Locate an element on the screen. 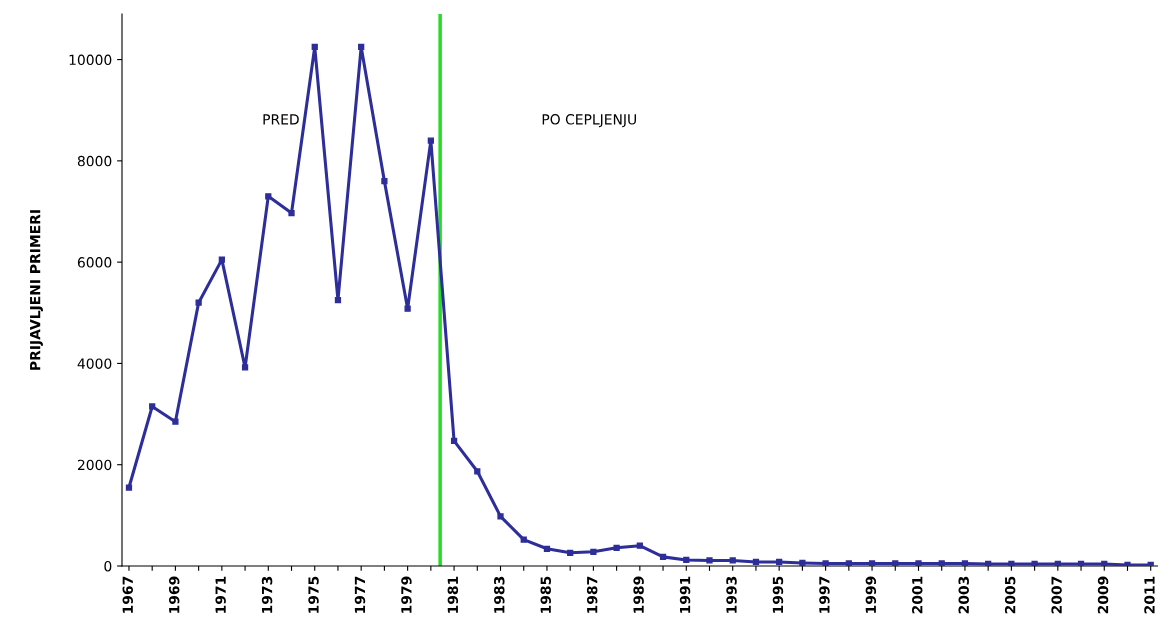 The width and height of the screenshot is (1158, 617). x-tick-label: 1981 is located at coordinates (453, 594).